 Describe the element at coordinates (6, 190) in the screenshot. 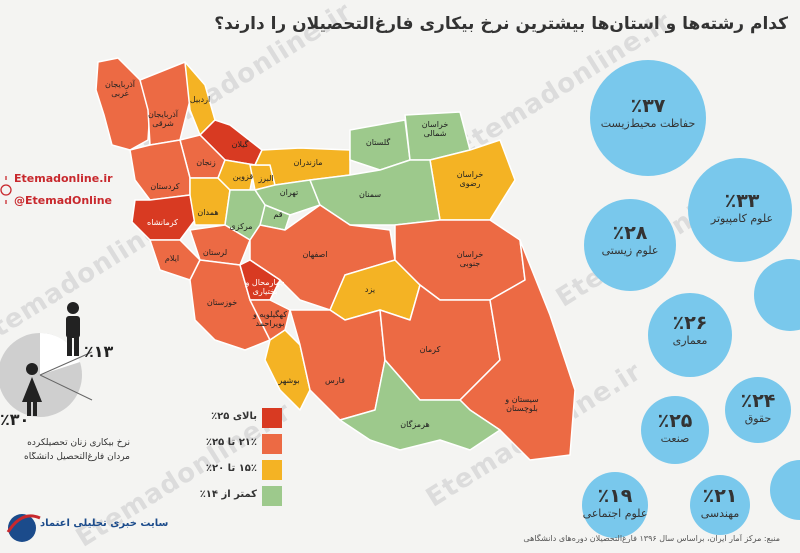

I see `brand-sun-icon` at that location.